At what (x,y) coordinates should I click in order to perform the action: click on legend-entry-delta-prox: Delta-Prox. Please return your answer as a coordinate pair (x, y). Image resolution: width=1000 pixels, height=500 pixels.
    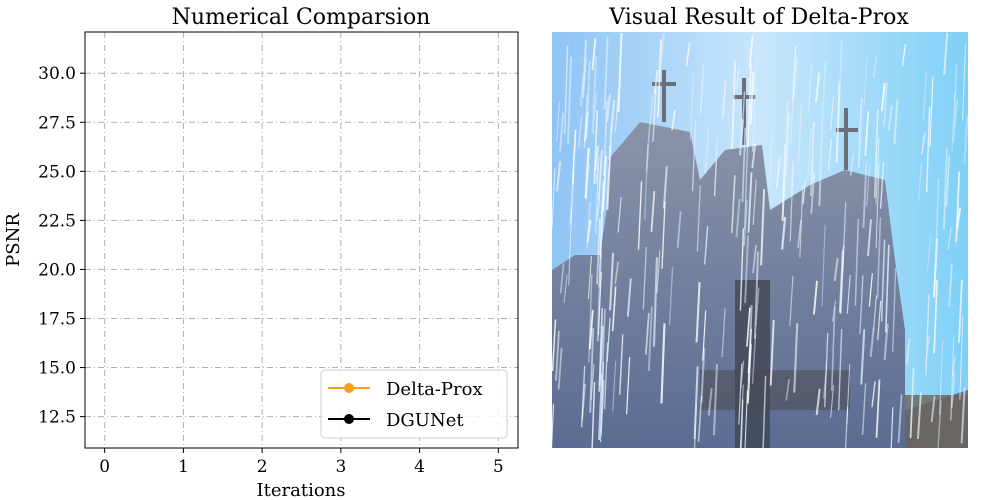
    Looking at the image, I should click on (405, 389).